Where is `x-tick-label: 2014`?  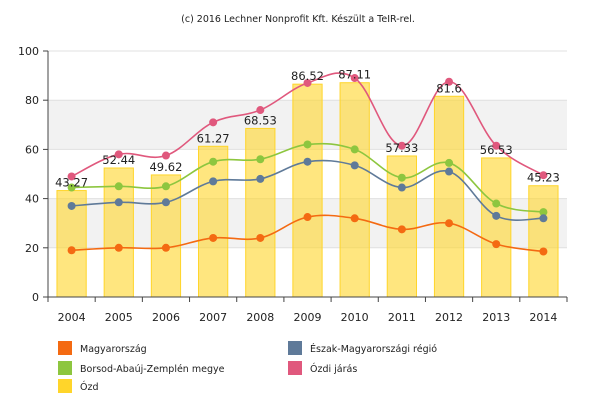 x-tick-label: 2014 is located at coordinates (543, 317).